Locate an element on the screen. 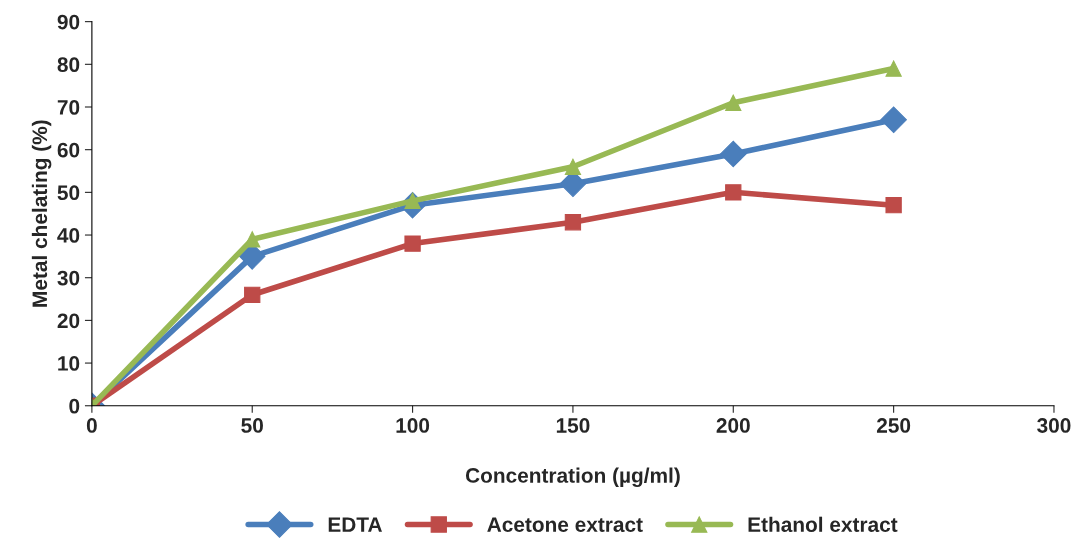 This screenshot has height=541, width=1081. x-tick-label: 0 is located at coordinates (91, 425).